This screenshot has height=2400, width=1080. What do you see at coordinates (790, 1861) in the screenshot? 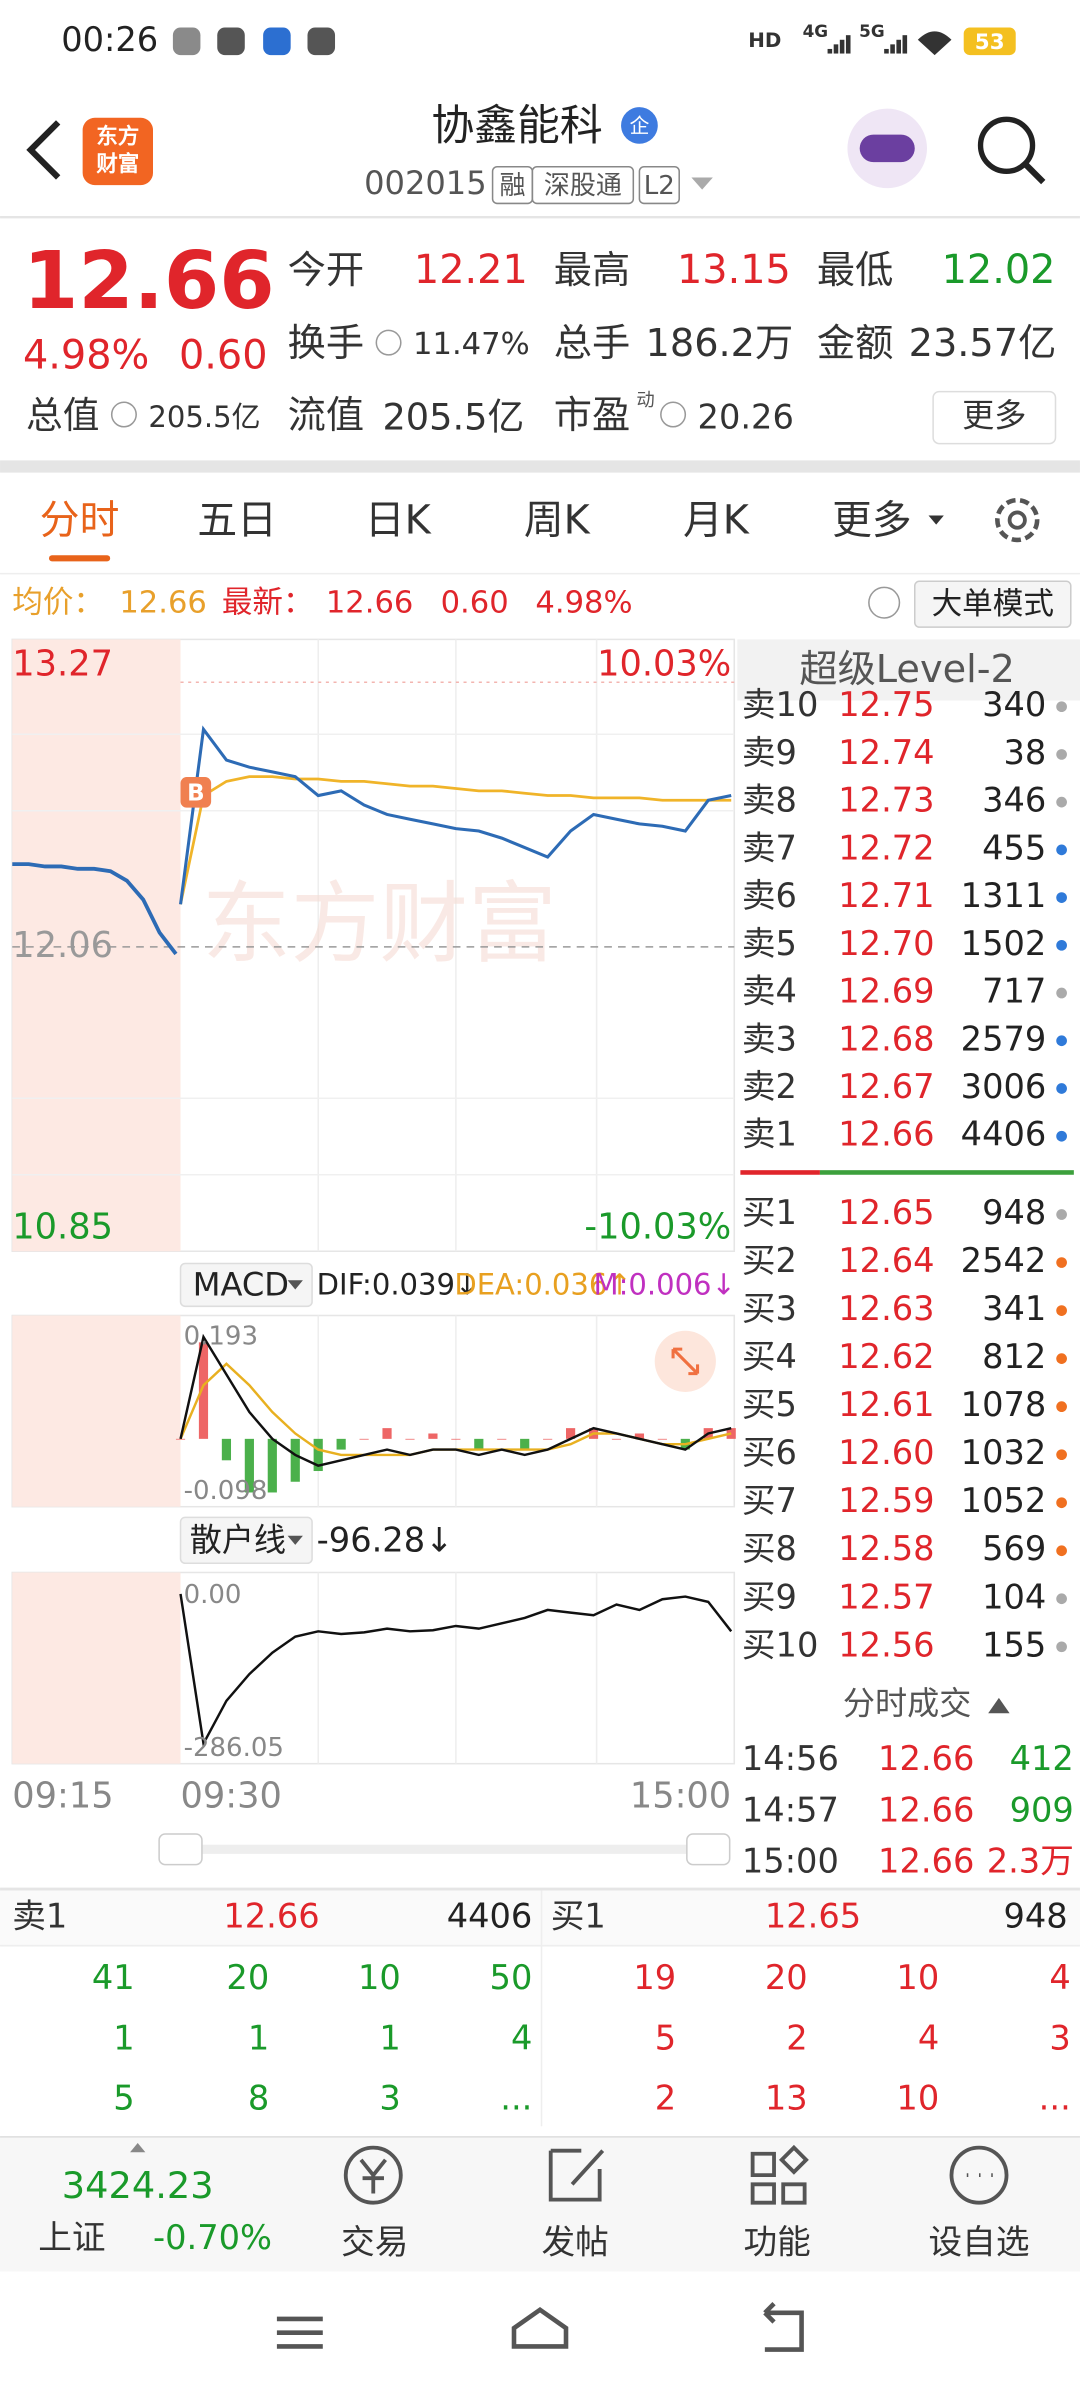
I see `trade-time: 15:00` at bounding box center [790, 1861].